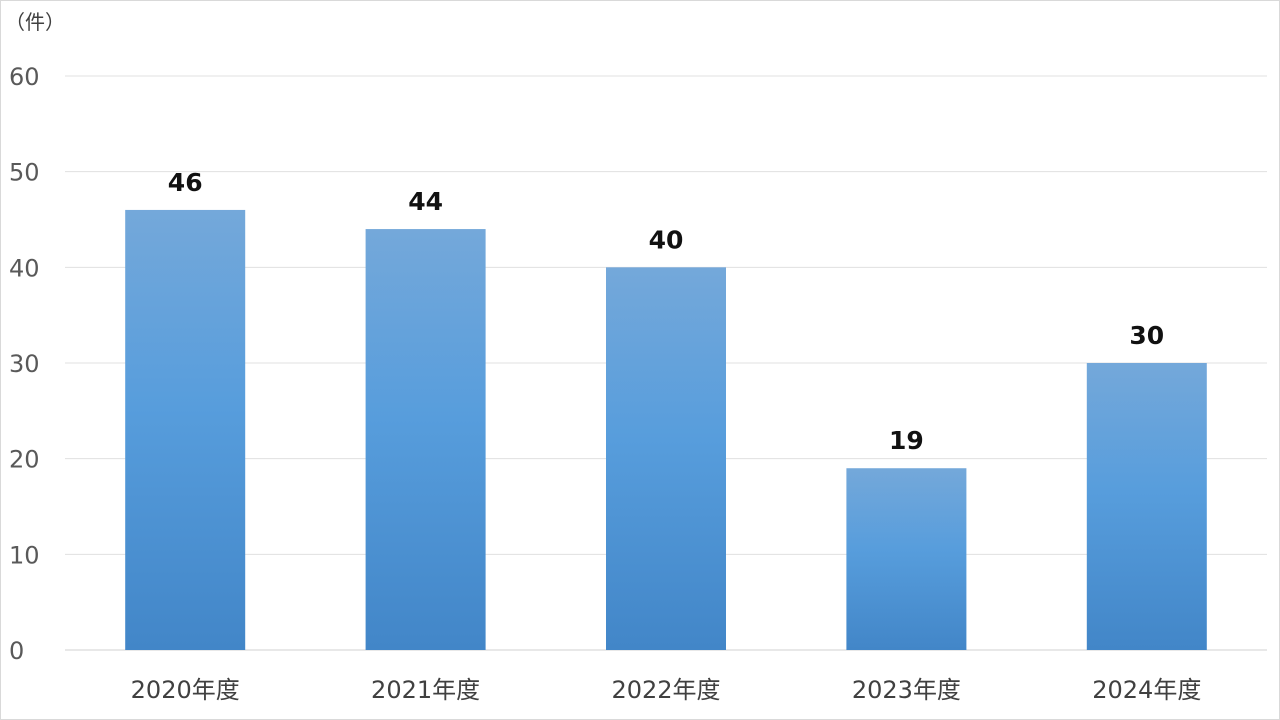 This screenshot has width=1280, height=720. What do you see at coordinates (1146, 335) in the screenshot?
I see `data-label: 30` at bounding box center [1146, 335].